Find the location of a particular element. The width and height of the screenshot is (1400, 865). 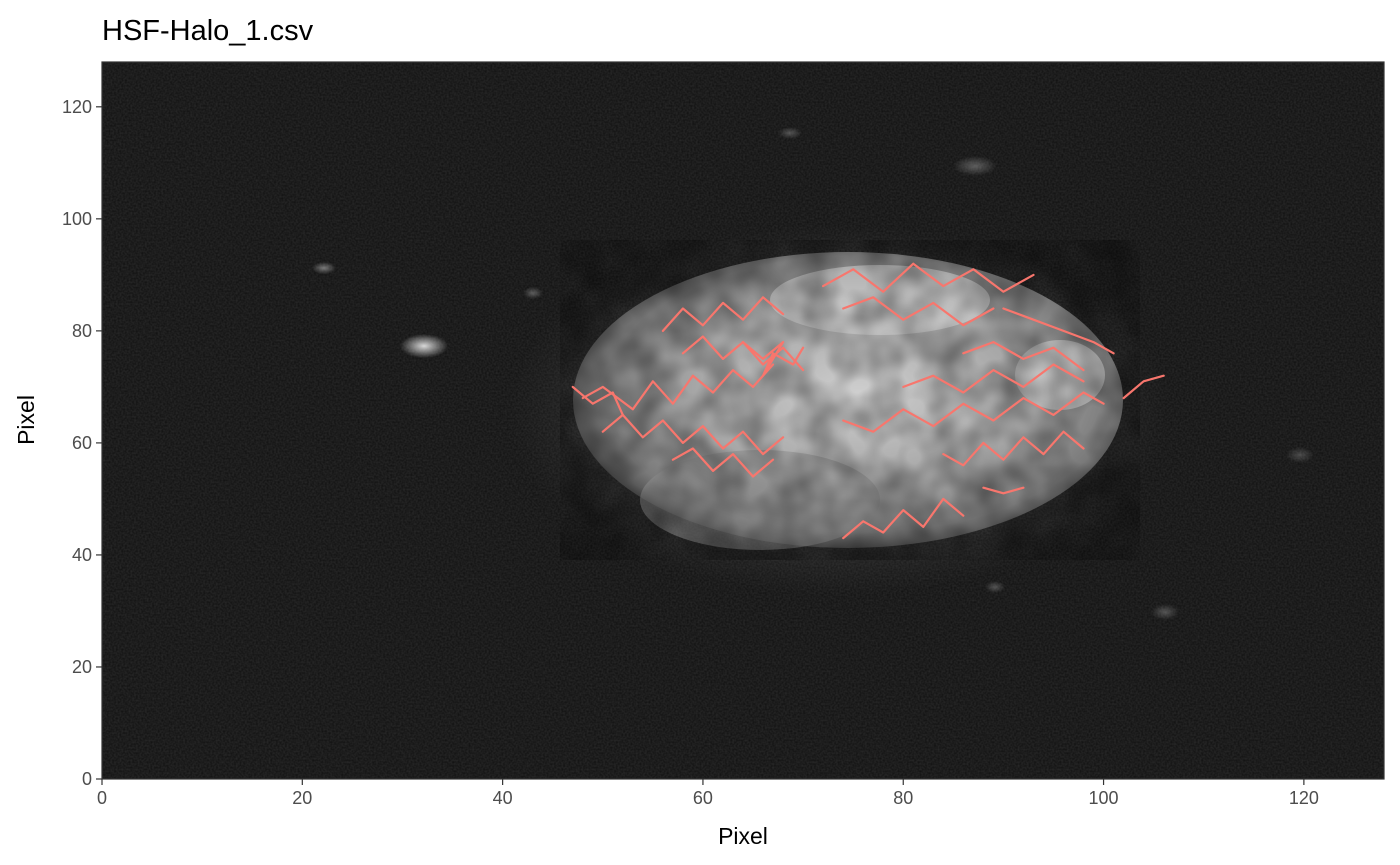

x-tick-label: 120 is located at coordinates (1304, 798).